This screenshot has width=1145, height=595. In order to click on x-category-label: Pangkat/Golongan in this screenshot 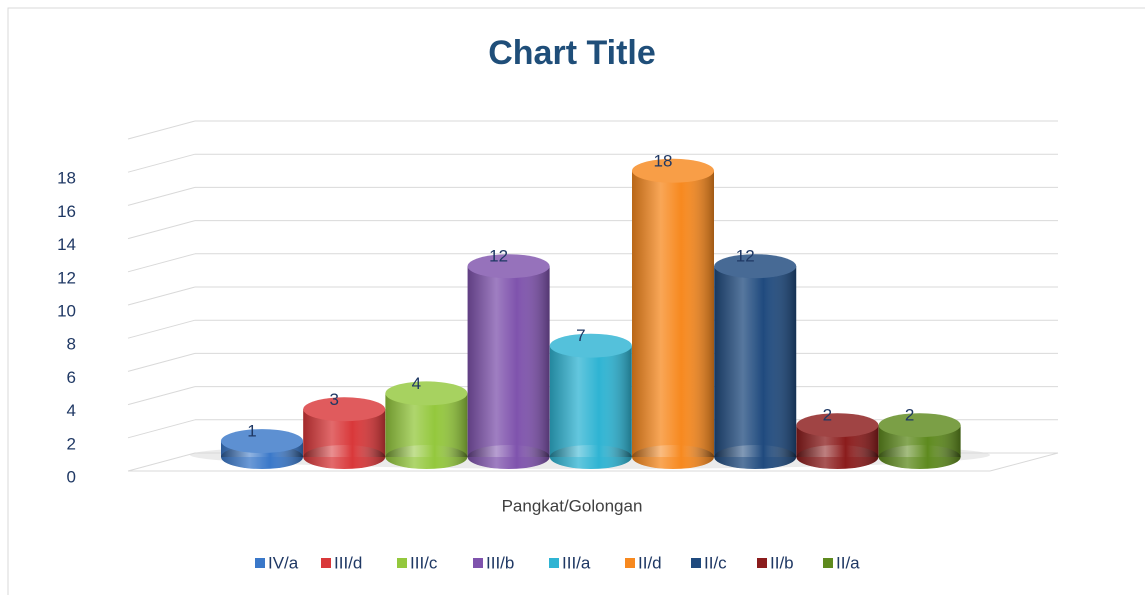, I will do `click(572, 505)`.